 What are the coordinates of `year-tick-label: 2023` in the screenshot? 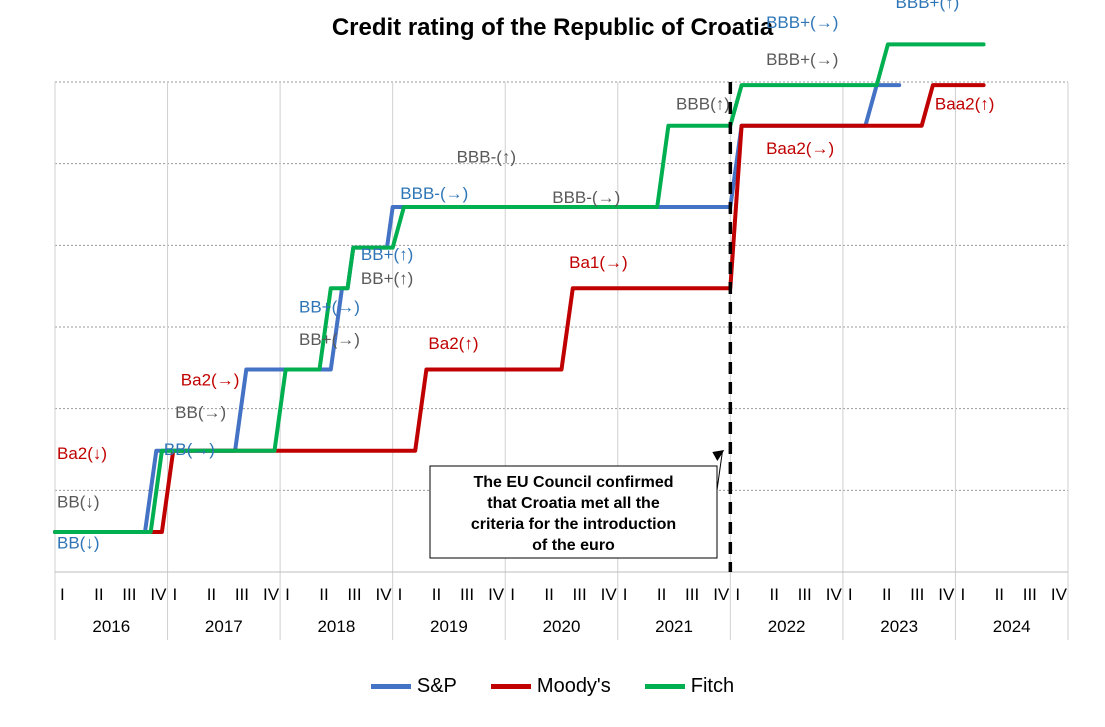 It's located at (899, 626).